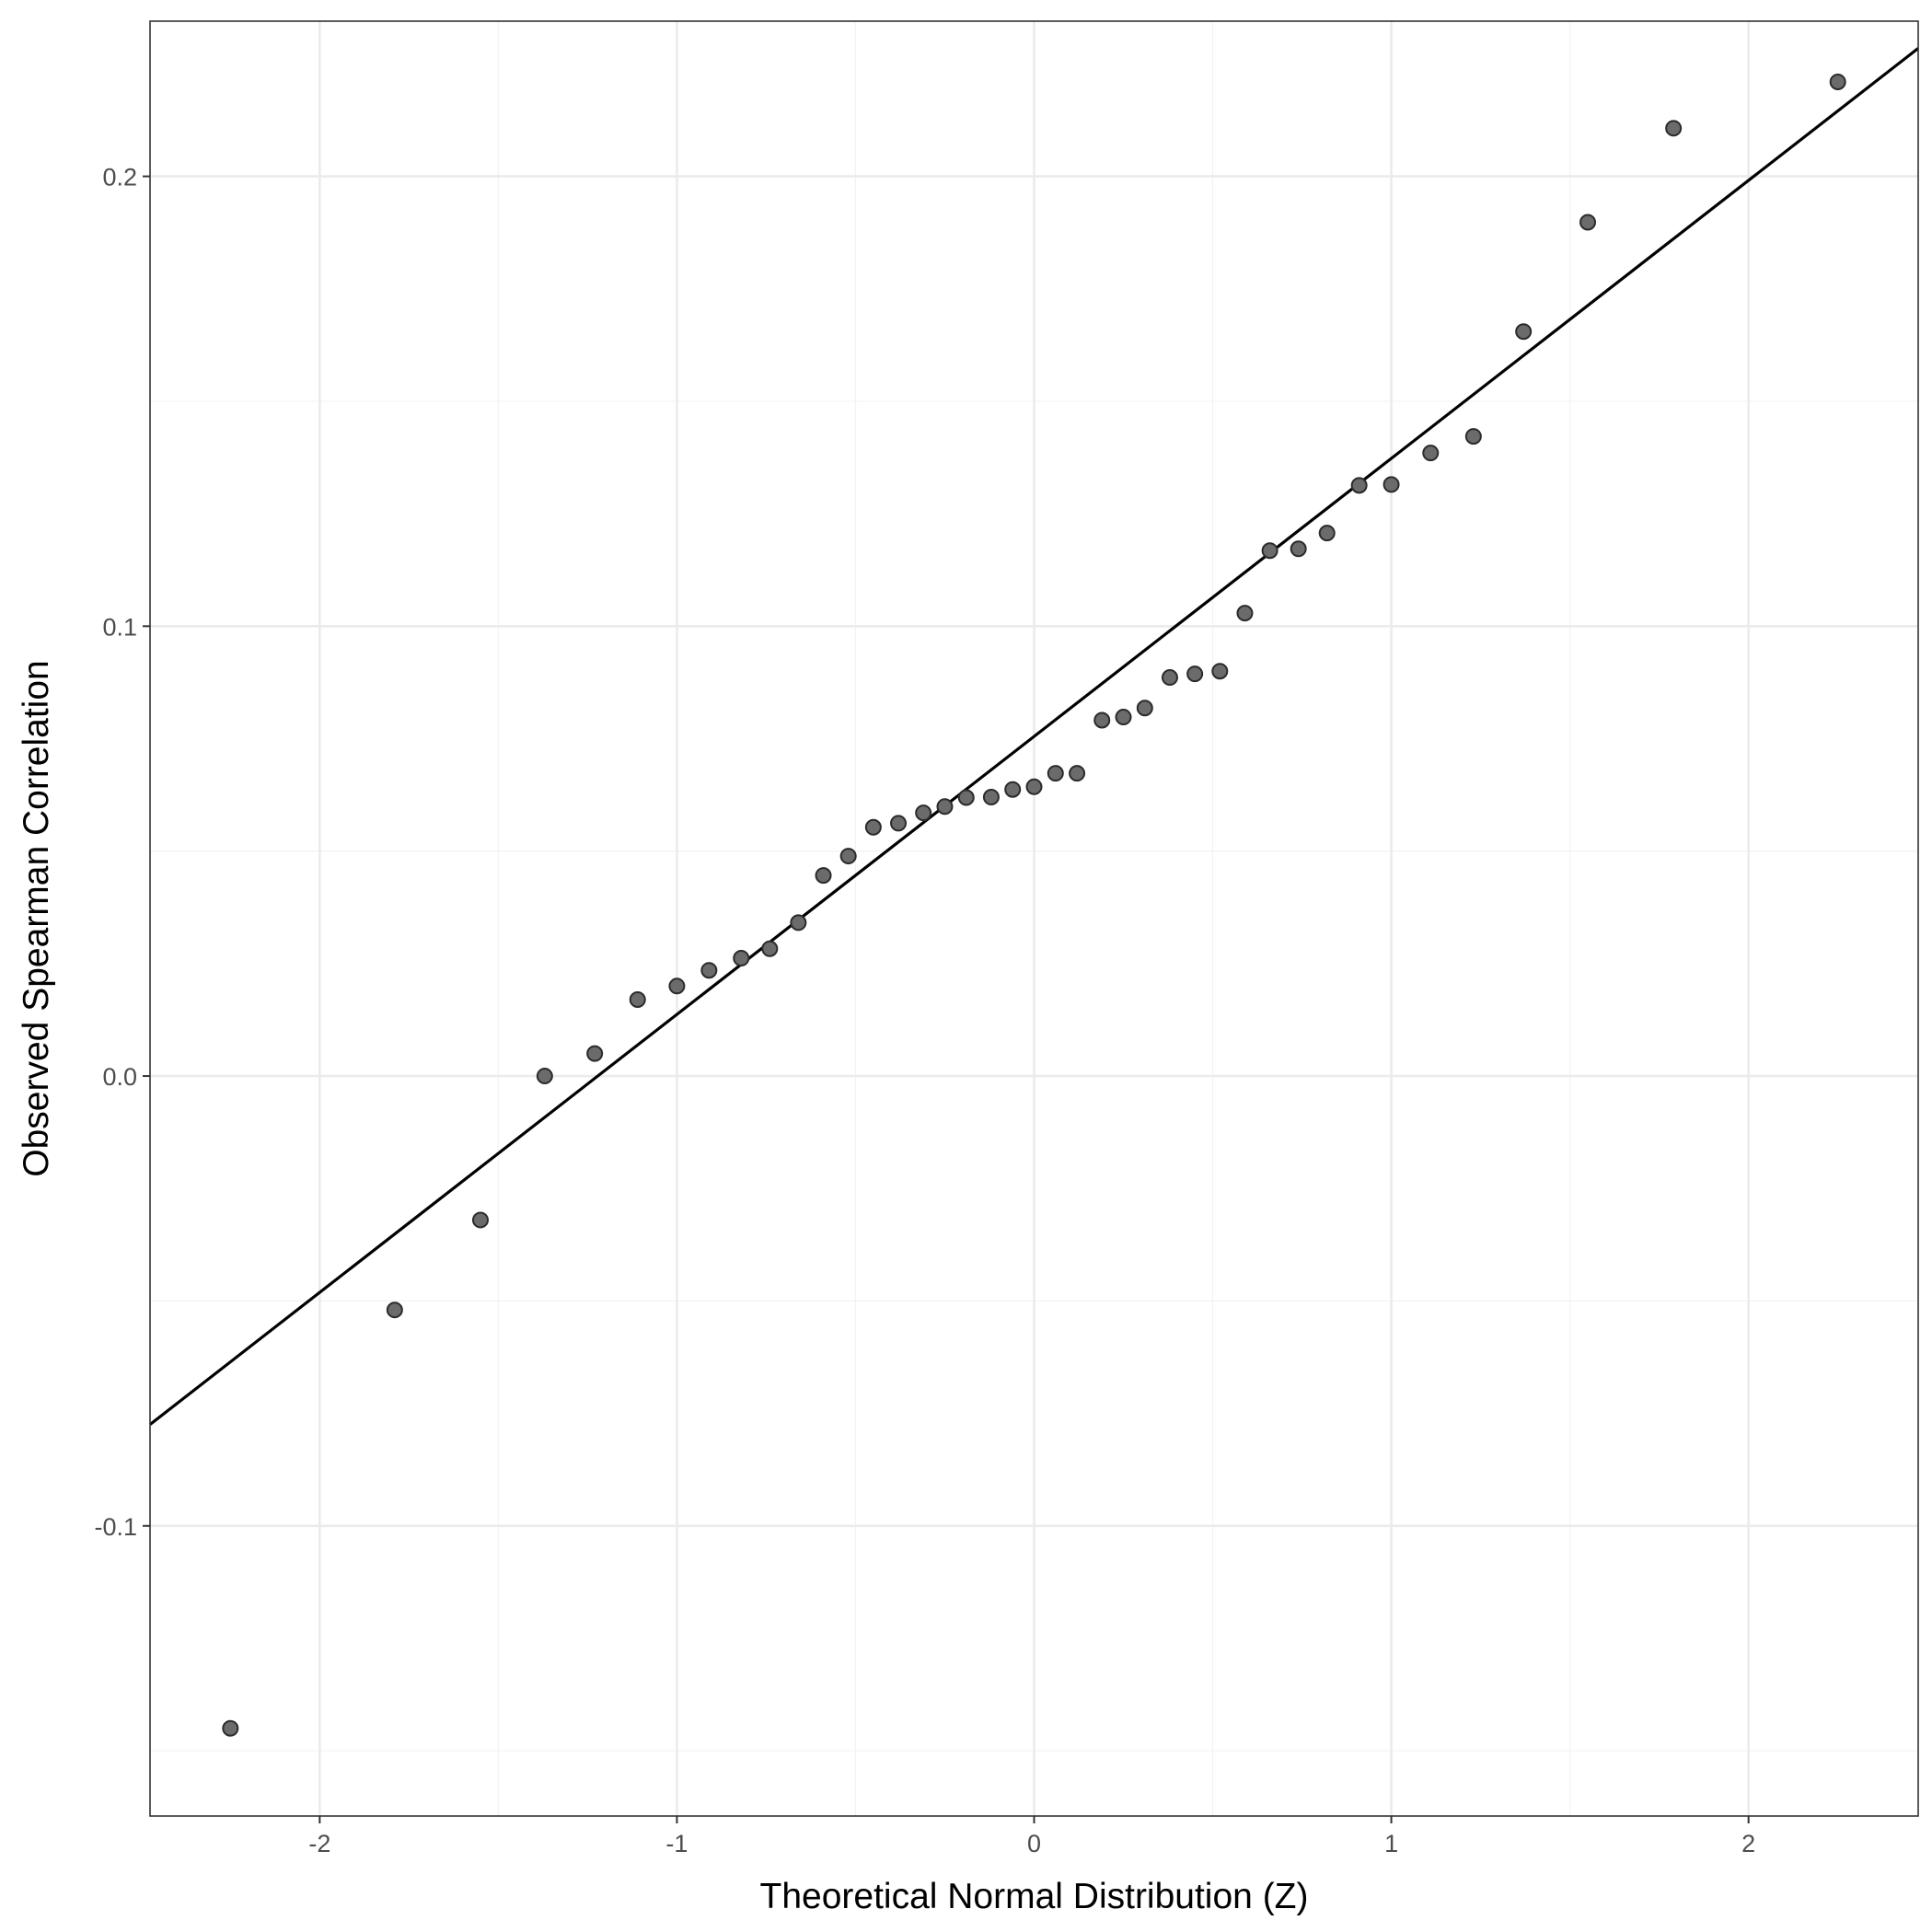 Image resolution: width=1932 pixels, height=1932 pixels. What do you see at coordinates (37, 918) in the screenshot?
I see `y-axis-title: Observed Spearman Correlation` at bounding box center [37, 918].